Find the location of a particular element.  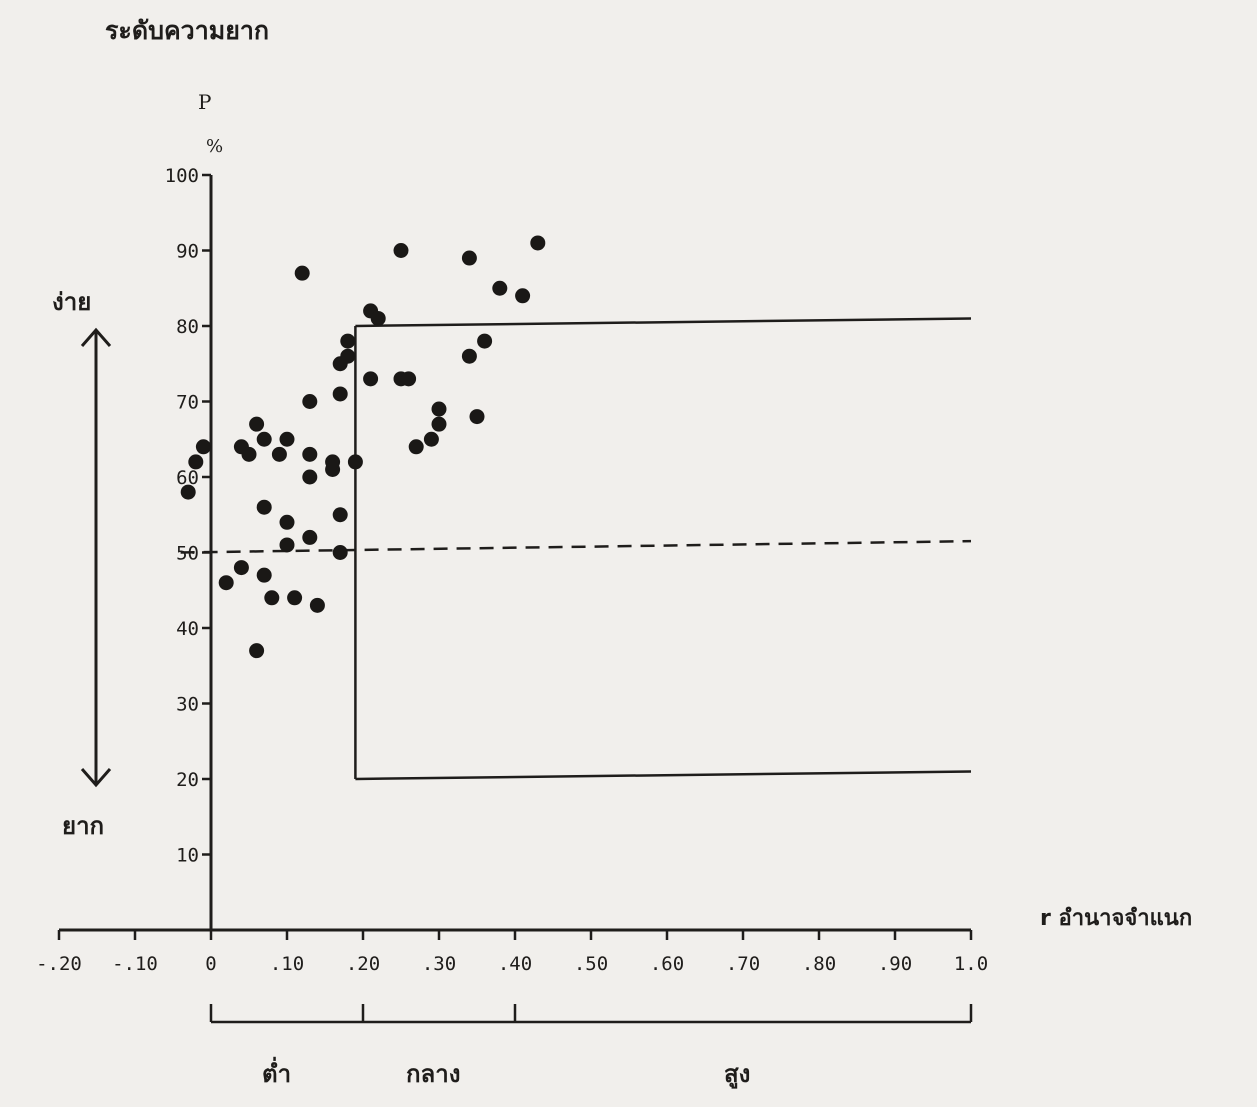

reference-line-dashed is located at coordinates (576, 546).